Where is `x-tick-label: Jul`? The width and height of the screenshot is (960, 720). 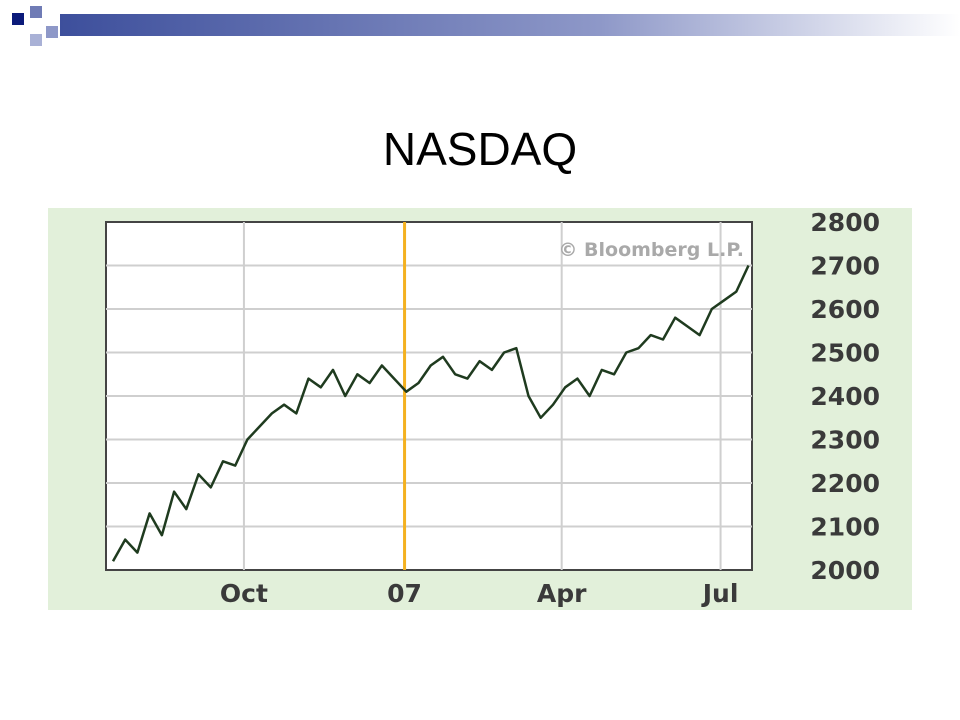
x-tick-label: Jul is located at coordinates (720, 593).